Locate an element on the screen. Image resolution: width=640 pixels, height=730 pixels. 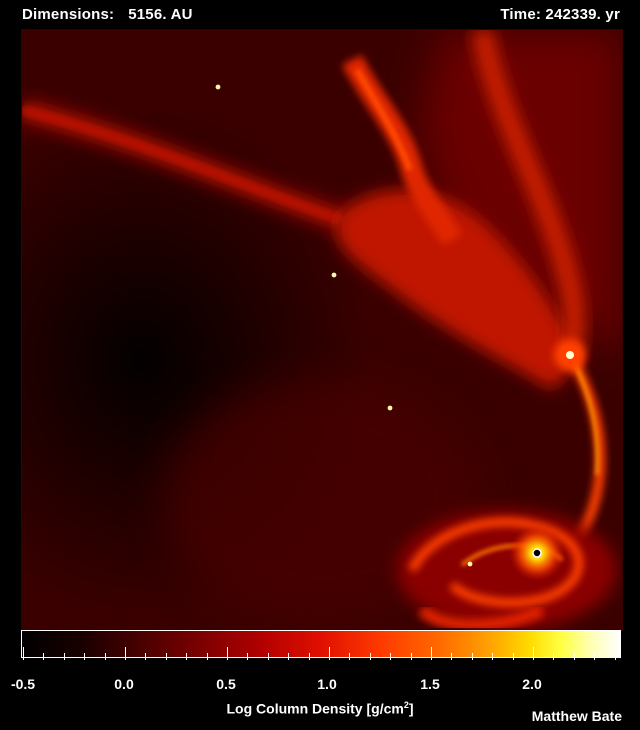
time-readout: Time: 242339. yr is located at coordinates (560, 14).